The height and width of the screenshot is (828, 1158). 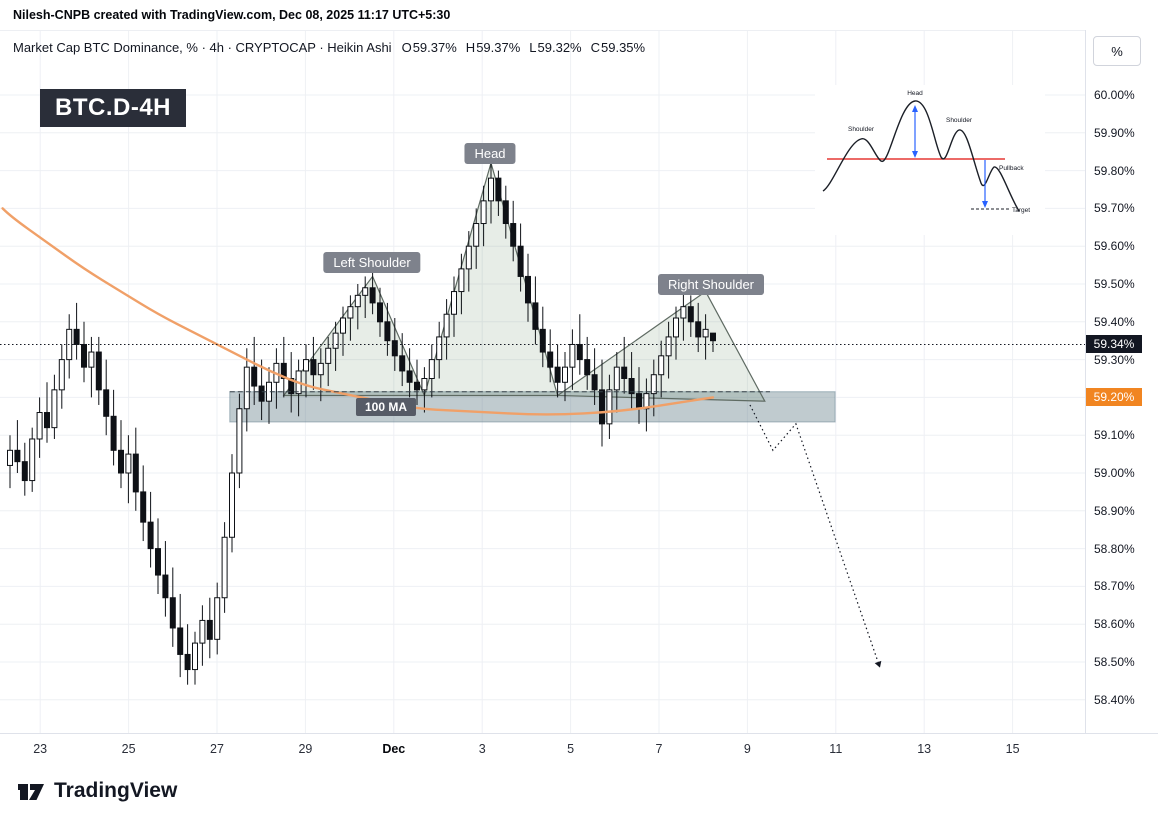 I want to click on ohlc-low-value: 59.32%, so click(x=559, y=47).